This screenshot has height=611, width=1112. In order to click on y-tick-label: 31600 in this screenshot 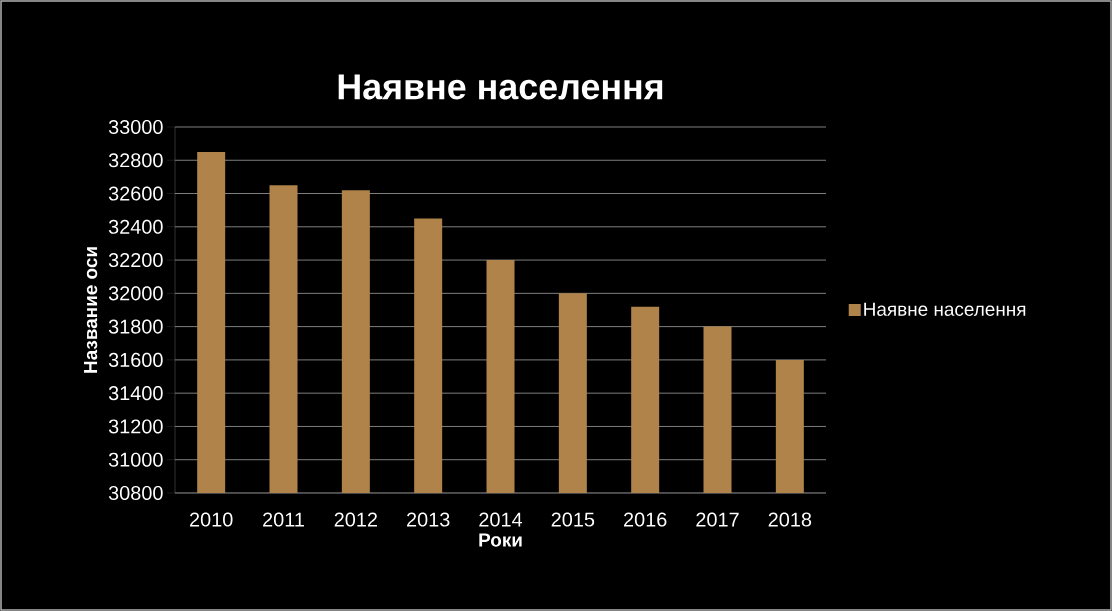, I will do `click(135, 359)`.